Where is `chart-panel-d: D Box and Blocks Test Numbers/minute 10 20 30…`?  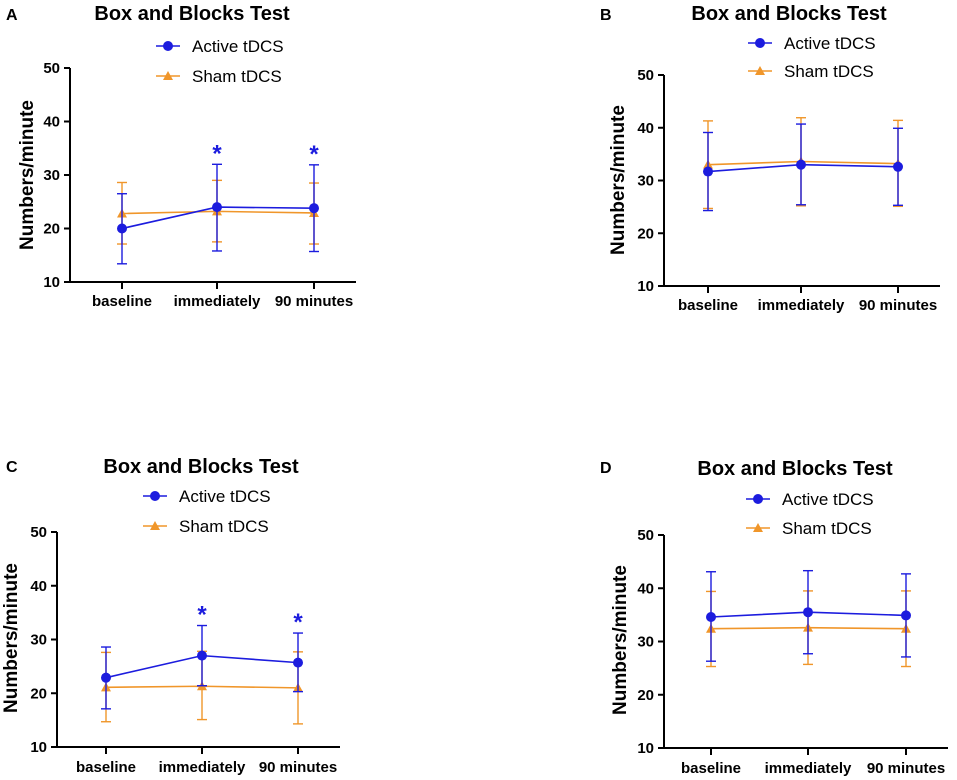 chart-panel-d: D Box and Blocks Test Numbers/minute 10 20 30… is located at coordinates (774, 617).